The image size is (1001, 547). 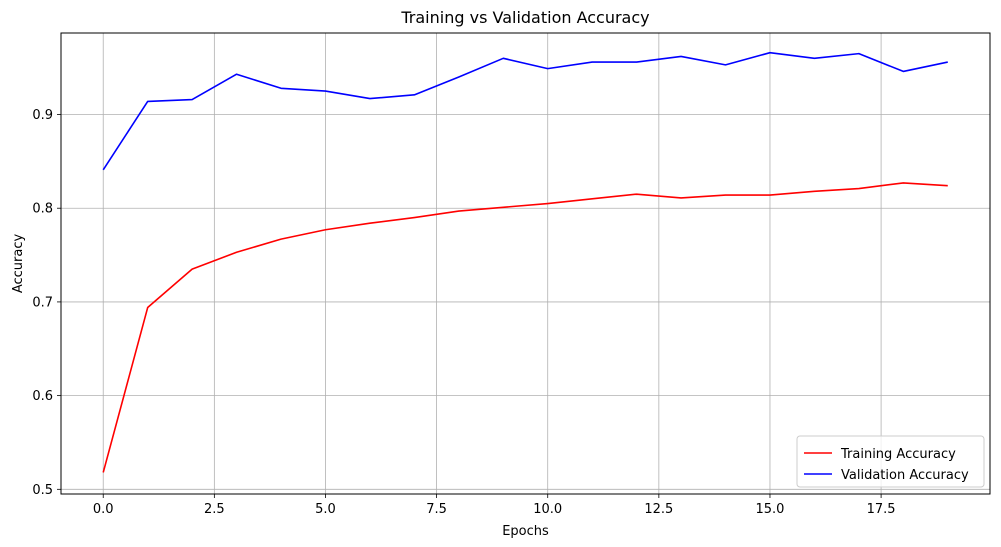 I want to click on y-tick-label: 0.6, so click(x=42, y=396).